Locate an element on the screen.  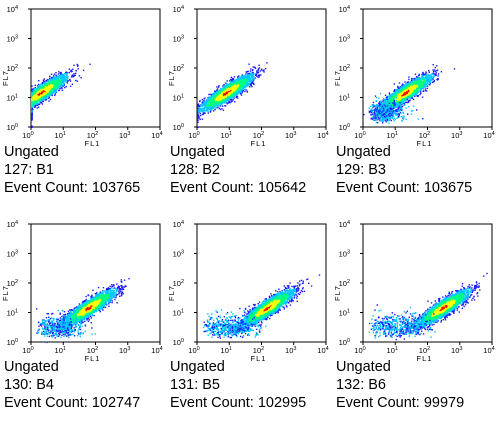
sample-info: Ungated 128: B2 Event Count: 105642 is located at coordinates (238, 170).